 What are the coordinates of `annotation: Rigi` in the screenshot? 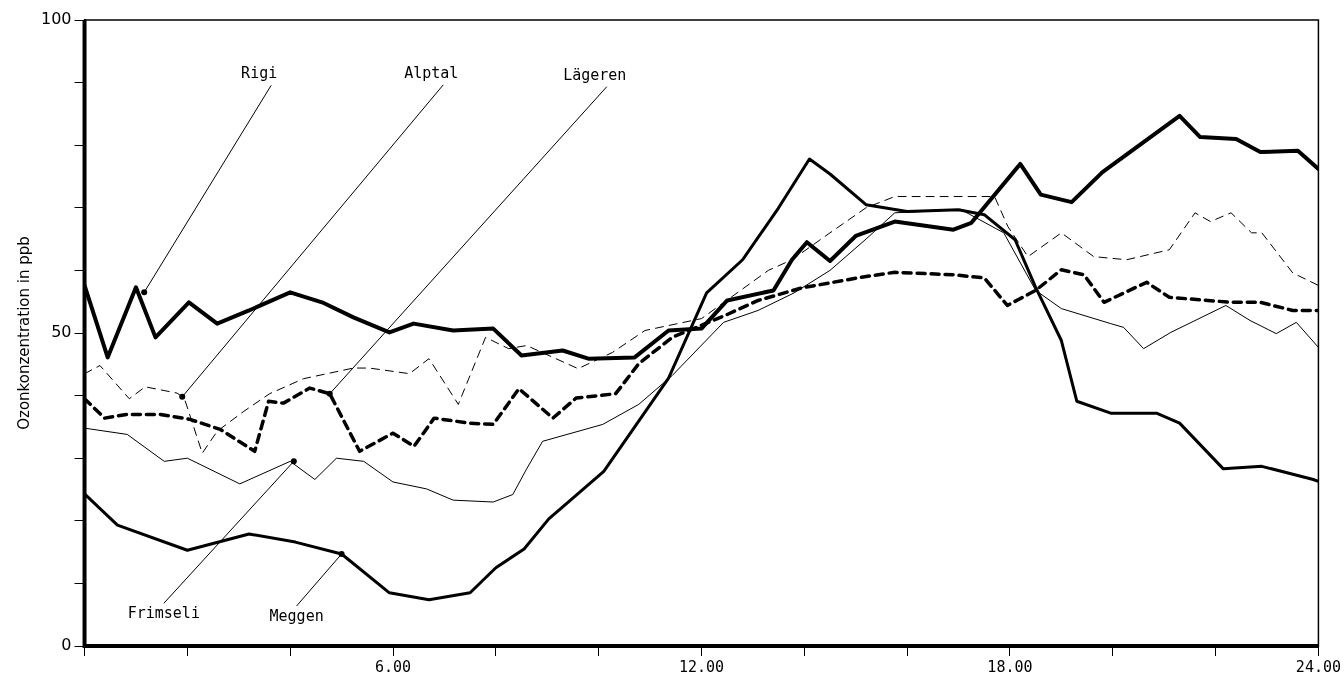 It's located at (259, 73).